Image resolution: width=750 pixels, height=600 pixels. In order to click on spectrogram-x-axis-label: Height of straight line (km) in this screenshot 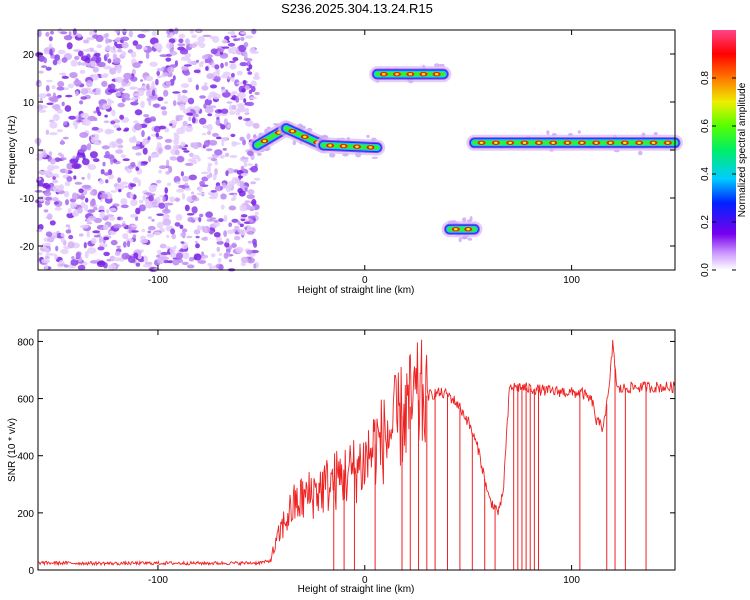, I will do `click(356, 290)`.